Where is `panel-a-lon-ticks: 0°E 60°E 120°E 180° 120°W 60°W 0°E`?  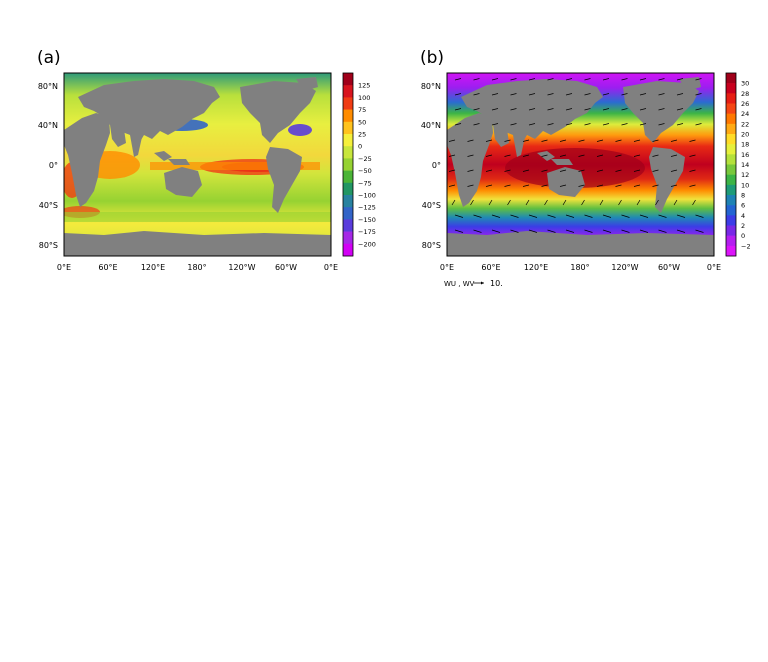
panel-a-lon-ticks: 0°E 60°E 120°E 180° 120°W 60°W 0°E is located at coordinates (197, 267).